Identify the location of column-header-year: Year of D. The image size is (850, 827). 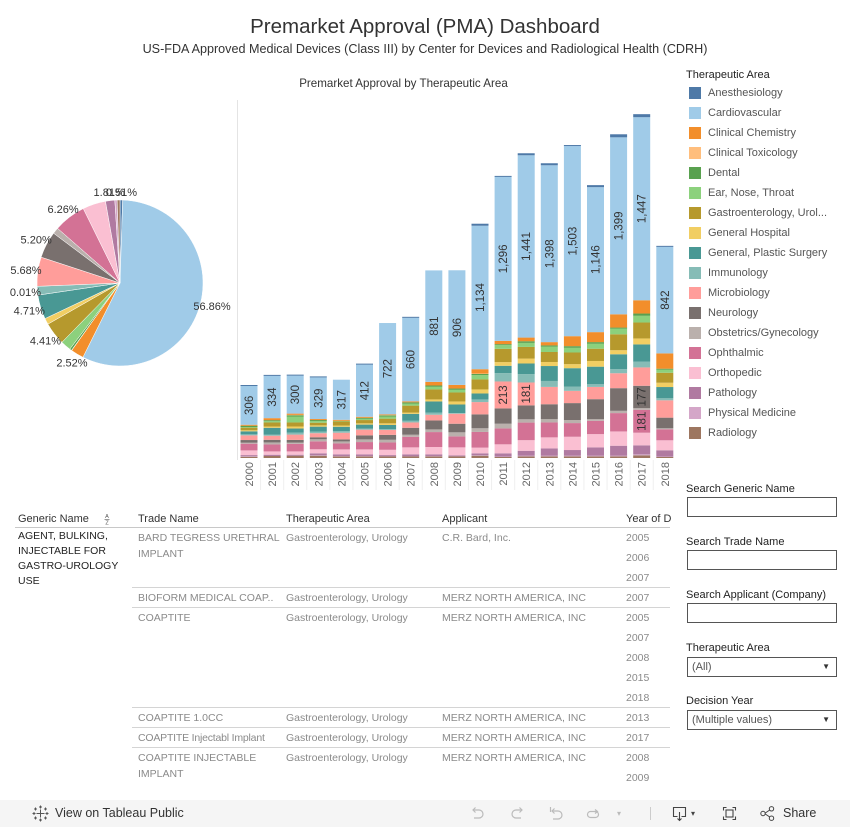
(649, 519).